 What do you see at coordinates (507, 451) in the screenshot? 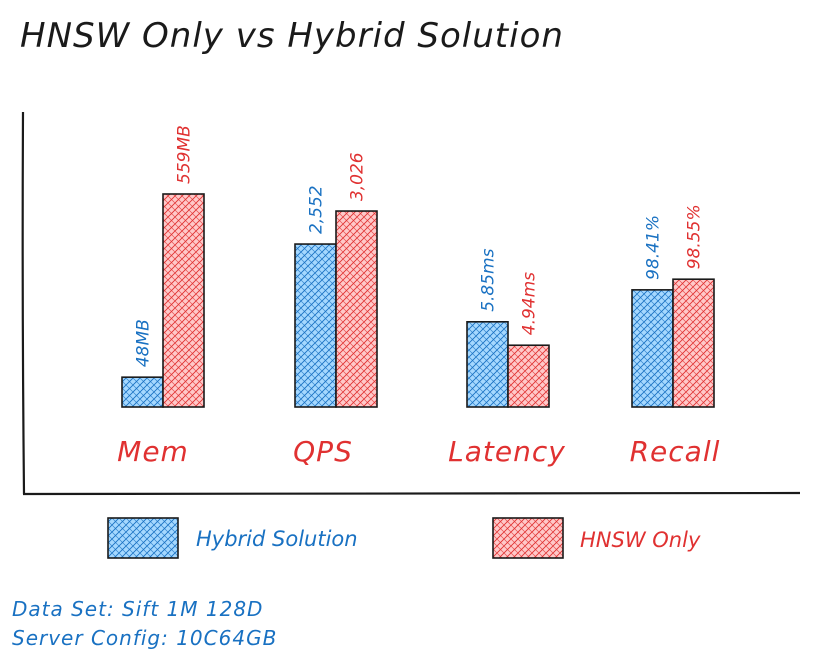
I see `category-label-latency: Latency` at bounding box center [507, 451].